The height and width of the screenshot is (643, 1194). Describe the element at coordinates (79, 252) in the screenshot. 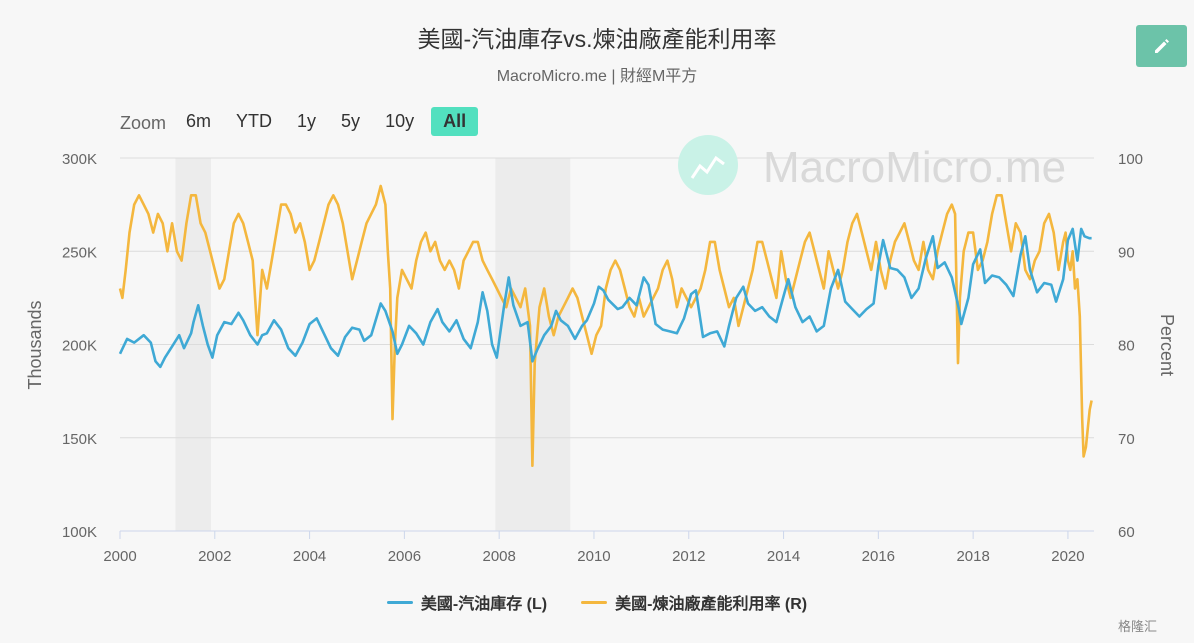

I see `y-left-tick-label: 250K` at that location.